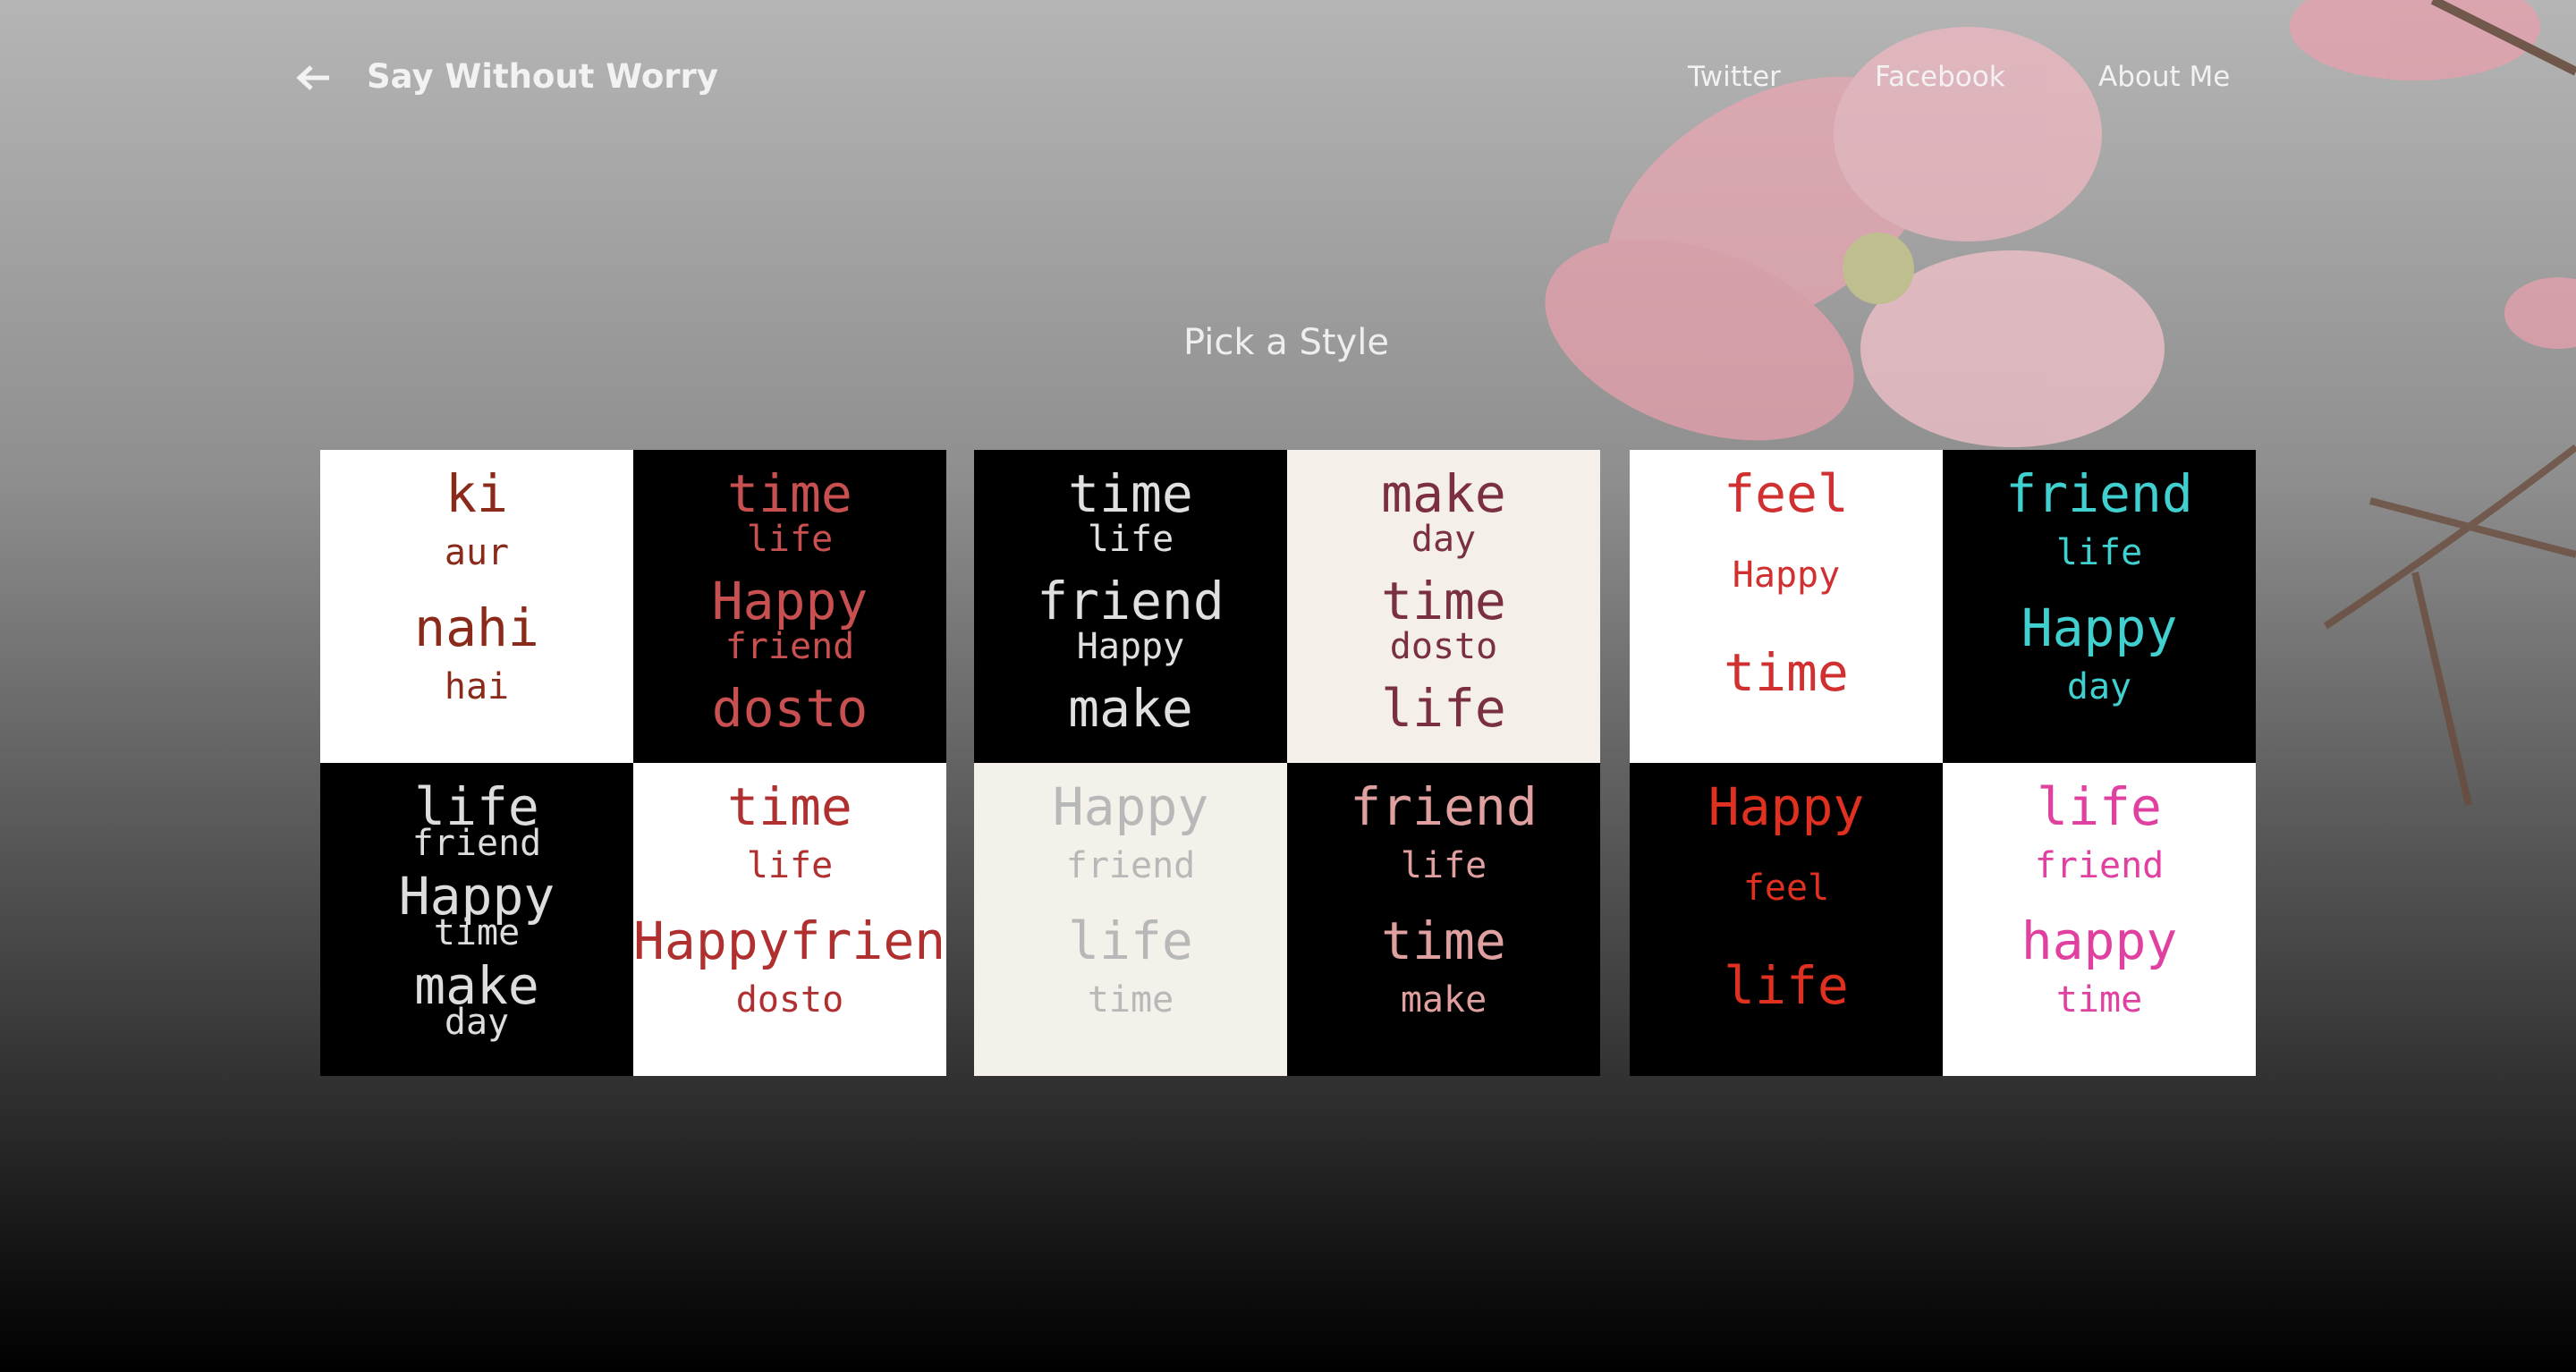  Describe the element at coordinates (1786, 920) in the screenshot. I see `word-cloud-tile: Happy feel life` at that location.